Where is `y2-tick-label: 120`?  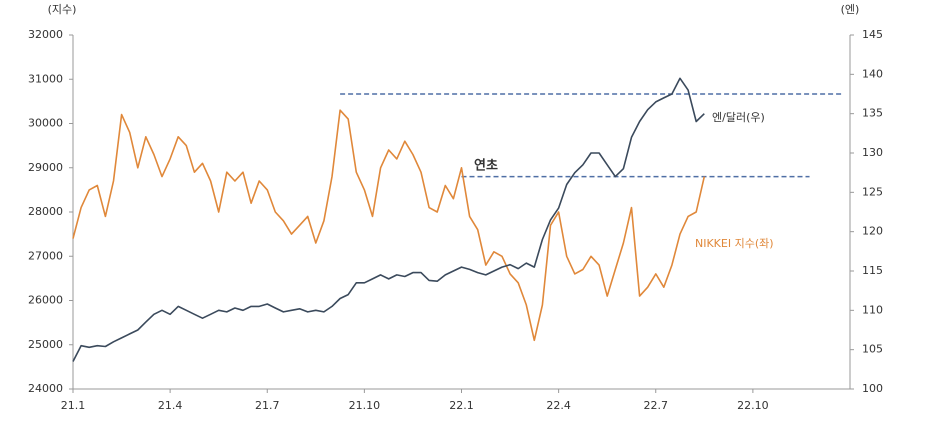 y2-tick-label: 120 is located at coordinates (872, 231).